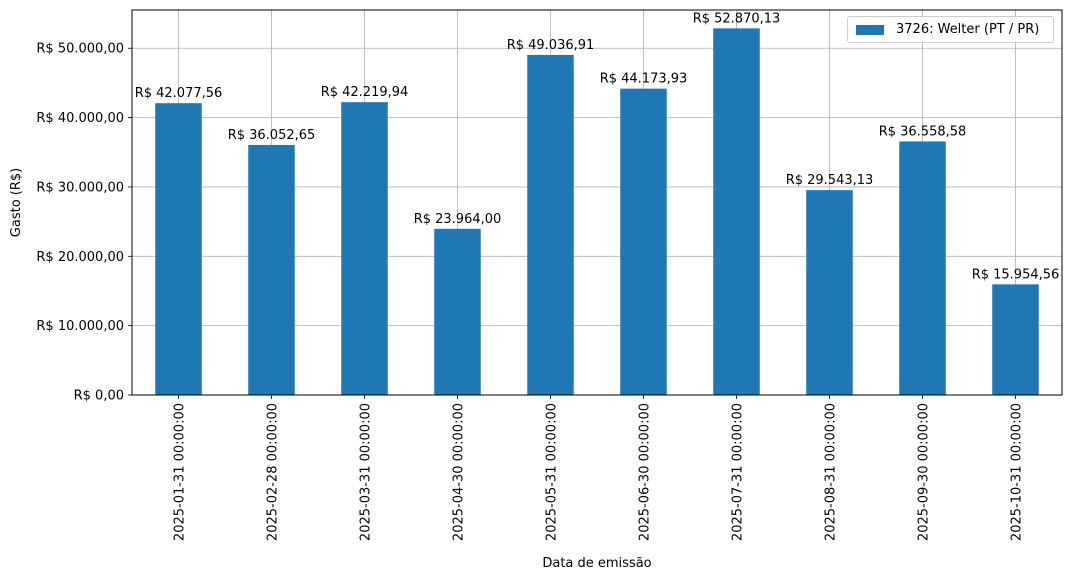  I want to click on bar-value-label: R$ 42.219,94, so click(365, 92).